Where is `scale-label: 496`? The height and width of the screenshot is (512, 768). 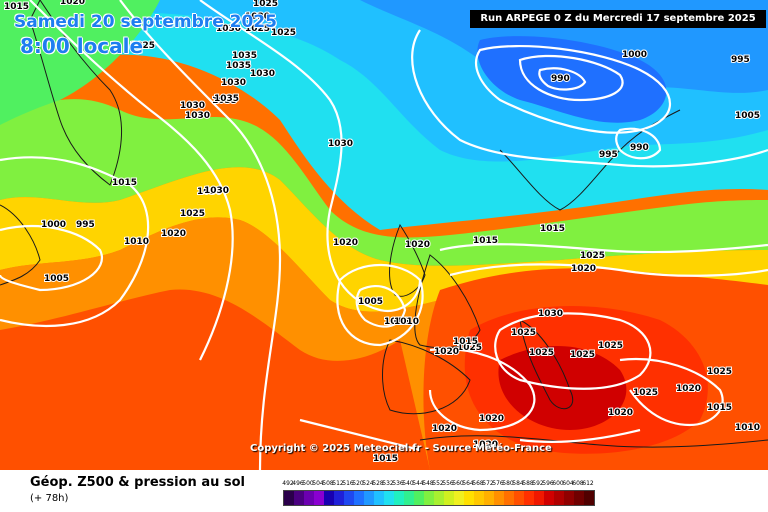
scale-label: 496 is located at coordinates (298, 483).